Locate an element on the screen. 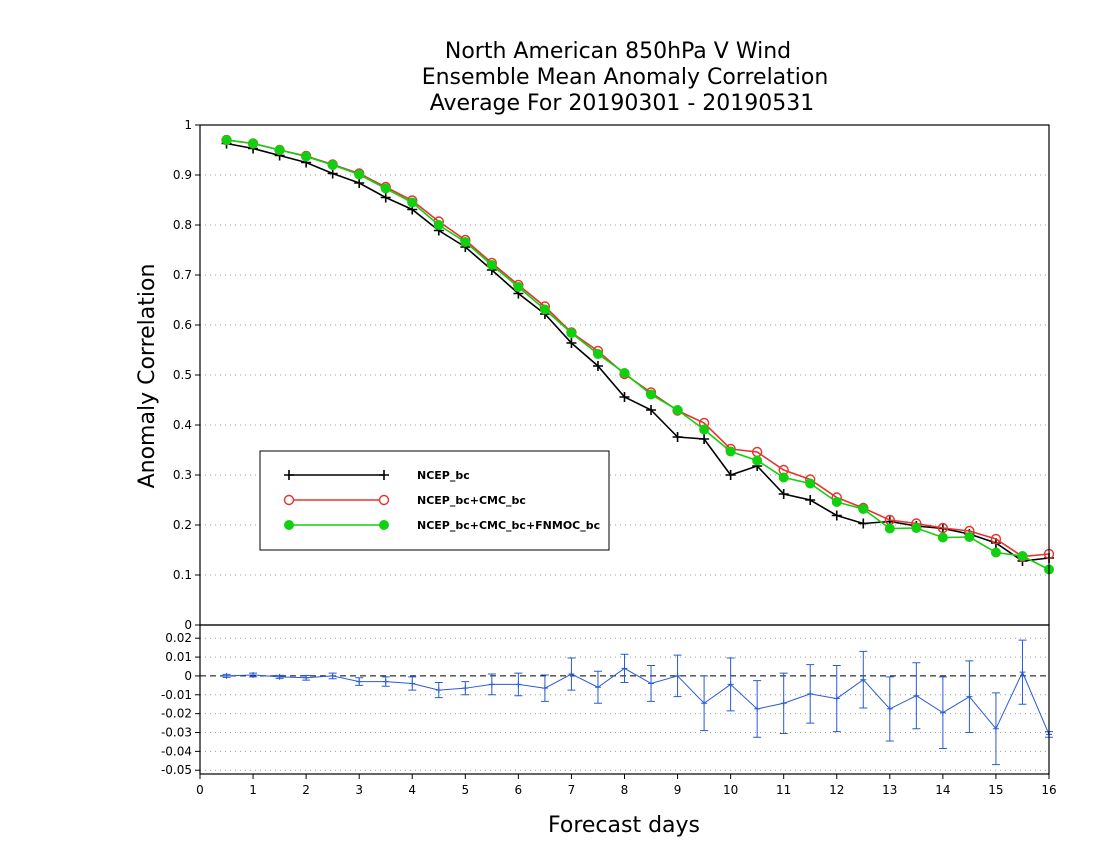 The image size is (1100, 850). x-tick-label: 3 is located at coordinates (359, 790).